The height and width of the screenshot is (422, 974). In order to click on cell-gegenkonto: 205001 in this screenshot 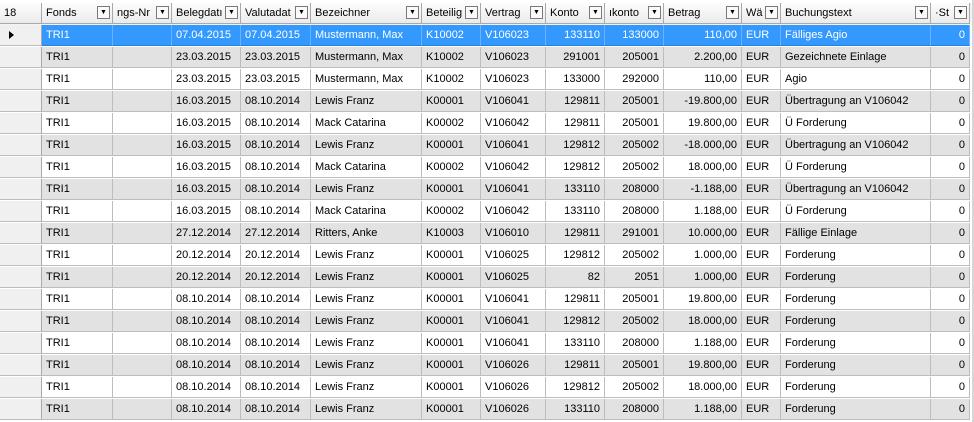, I will do `click(634, 101)`.